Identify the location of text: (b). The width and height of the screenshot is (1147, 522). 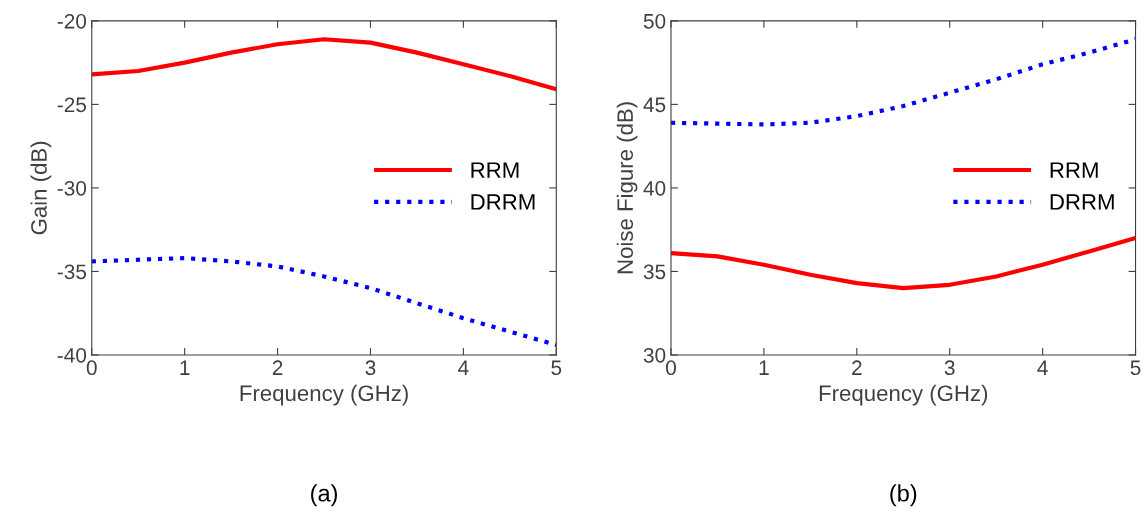
(903, 495).